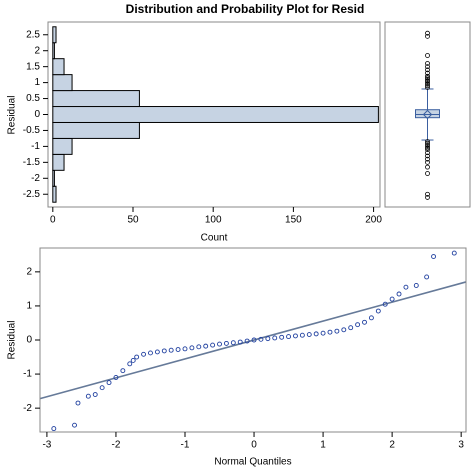 The width and height of the screenshot is (474, 472). Describe the element at coordinates (252, 462) in the screenshot. I see `x-axis-label: Normal Quantiles` at that location.